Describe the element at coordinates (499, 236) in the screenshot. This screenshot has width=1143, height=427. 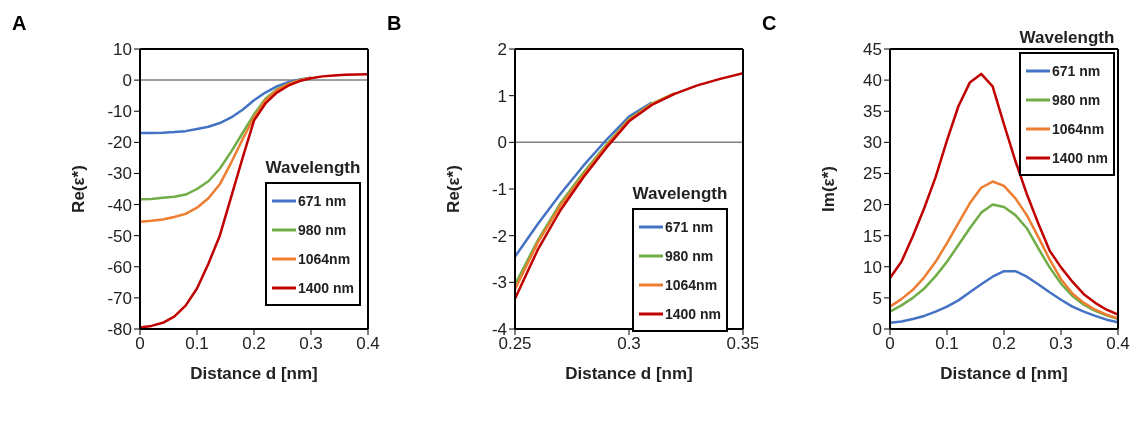
I see `y-tick-label: -2` at that location.